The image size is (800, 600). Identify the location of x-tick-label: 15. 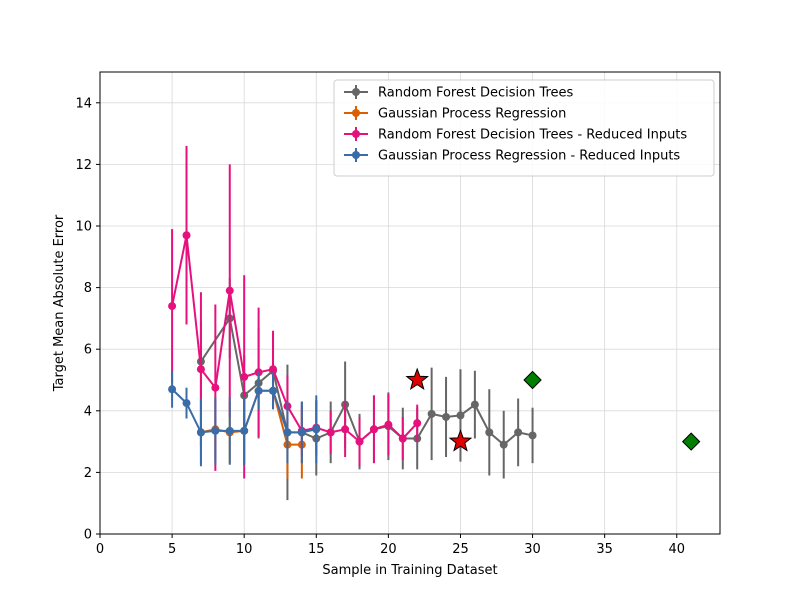
(316, 549).